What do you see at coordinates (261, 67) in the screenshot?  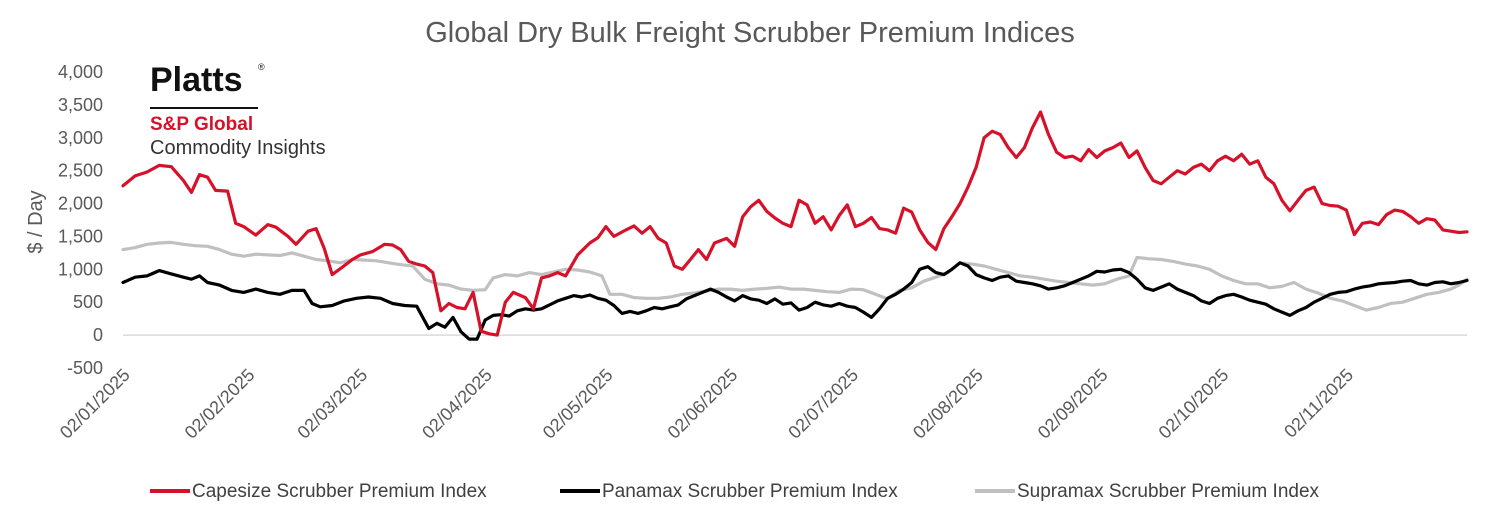 I see `logo-registered-mark: ®` at bounding box center [261, 67].